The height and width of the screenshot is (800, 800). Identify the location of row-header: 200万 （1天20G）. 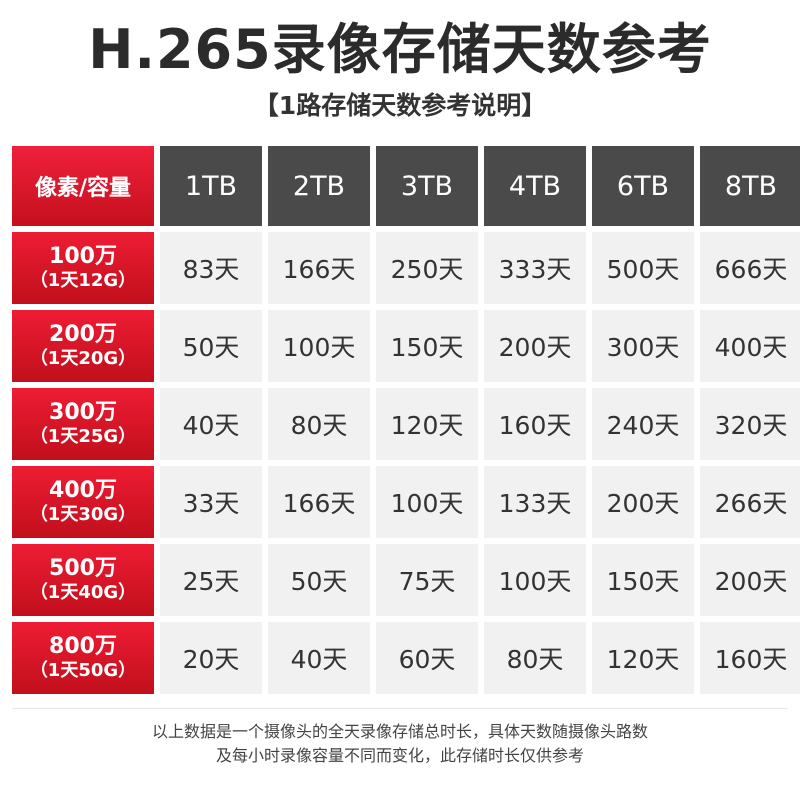
(83, 346).